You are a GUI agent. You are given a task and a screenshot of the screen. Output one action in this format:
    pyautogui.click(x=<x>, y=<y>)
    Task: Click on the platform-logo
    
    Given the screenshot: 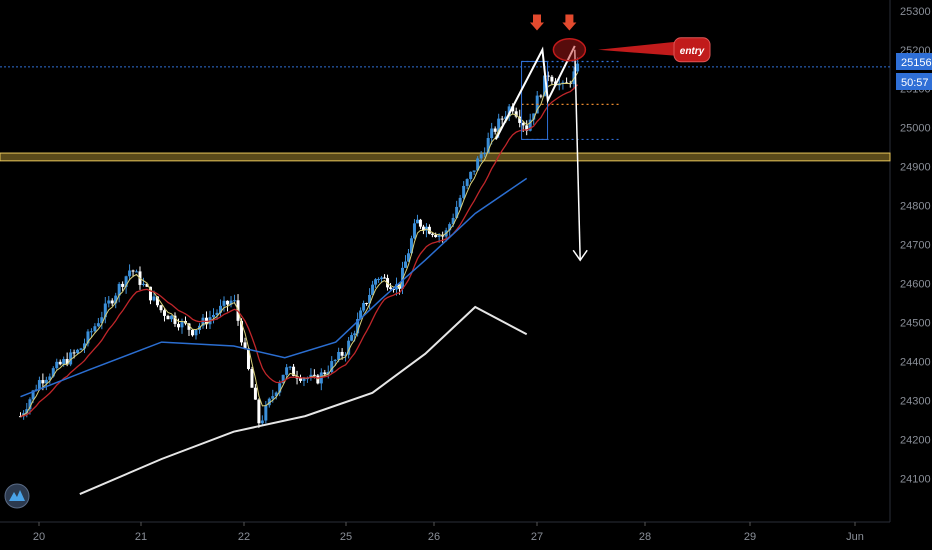 What is the action you would take?
    pyautogui.click(x=17, y=496)
    